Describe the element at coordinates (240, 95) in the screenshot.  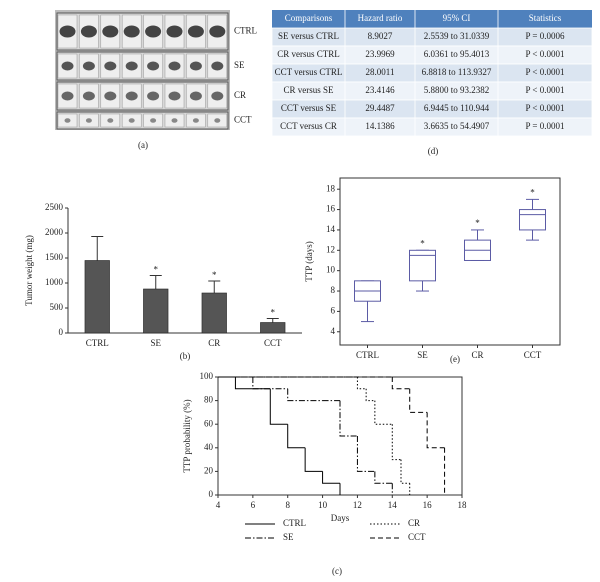
I see `row-label: CR` at that location.